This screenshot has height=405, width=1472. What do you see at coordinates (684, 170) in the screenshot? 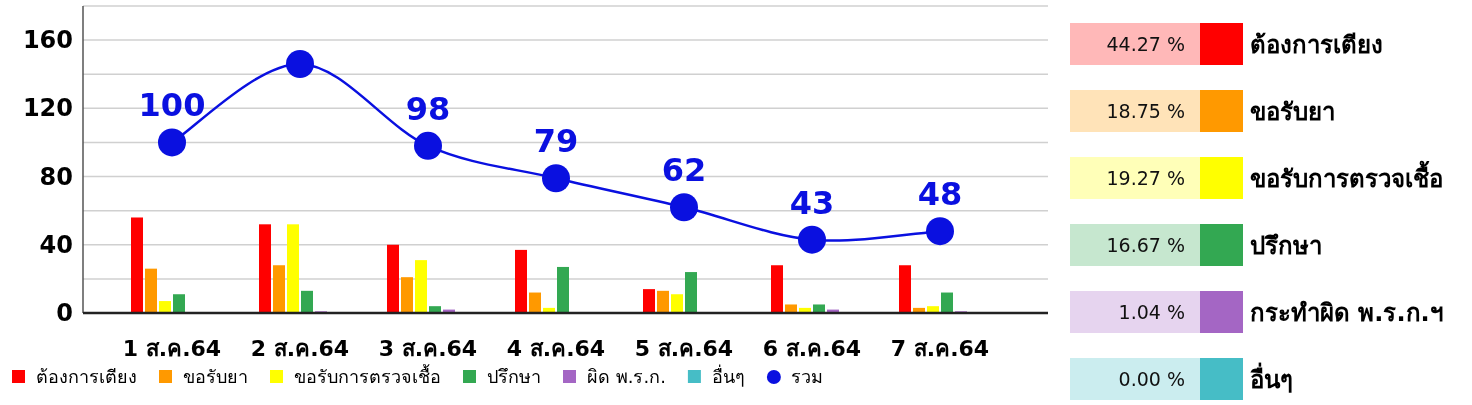
I see `data-label: 62` at bounding box center [684, 170].